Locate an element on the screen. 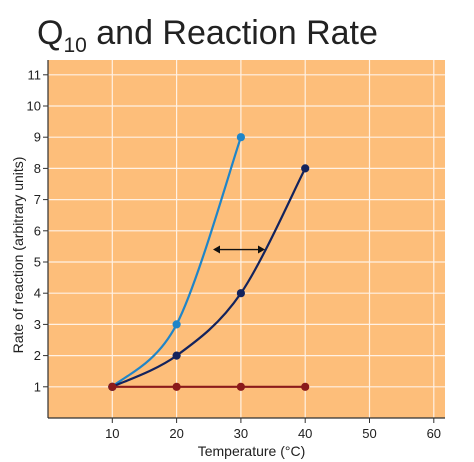 The width and height of the screenshot is (474, 462). y-tick-label: 3 is located at coordinates (37, 324).